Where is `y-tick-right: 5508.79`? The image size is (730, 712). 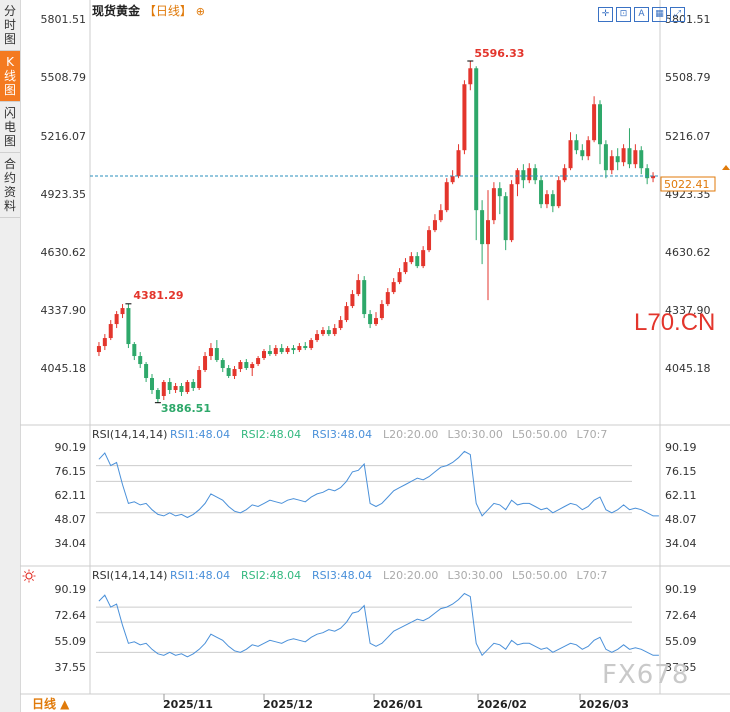 y-tick-right: 5508.79 is located at coordinates (688, 77).